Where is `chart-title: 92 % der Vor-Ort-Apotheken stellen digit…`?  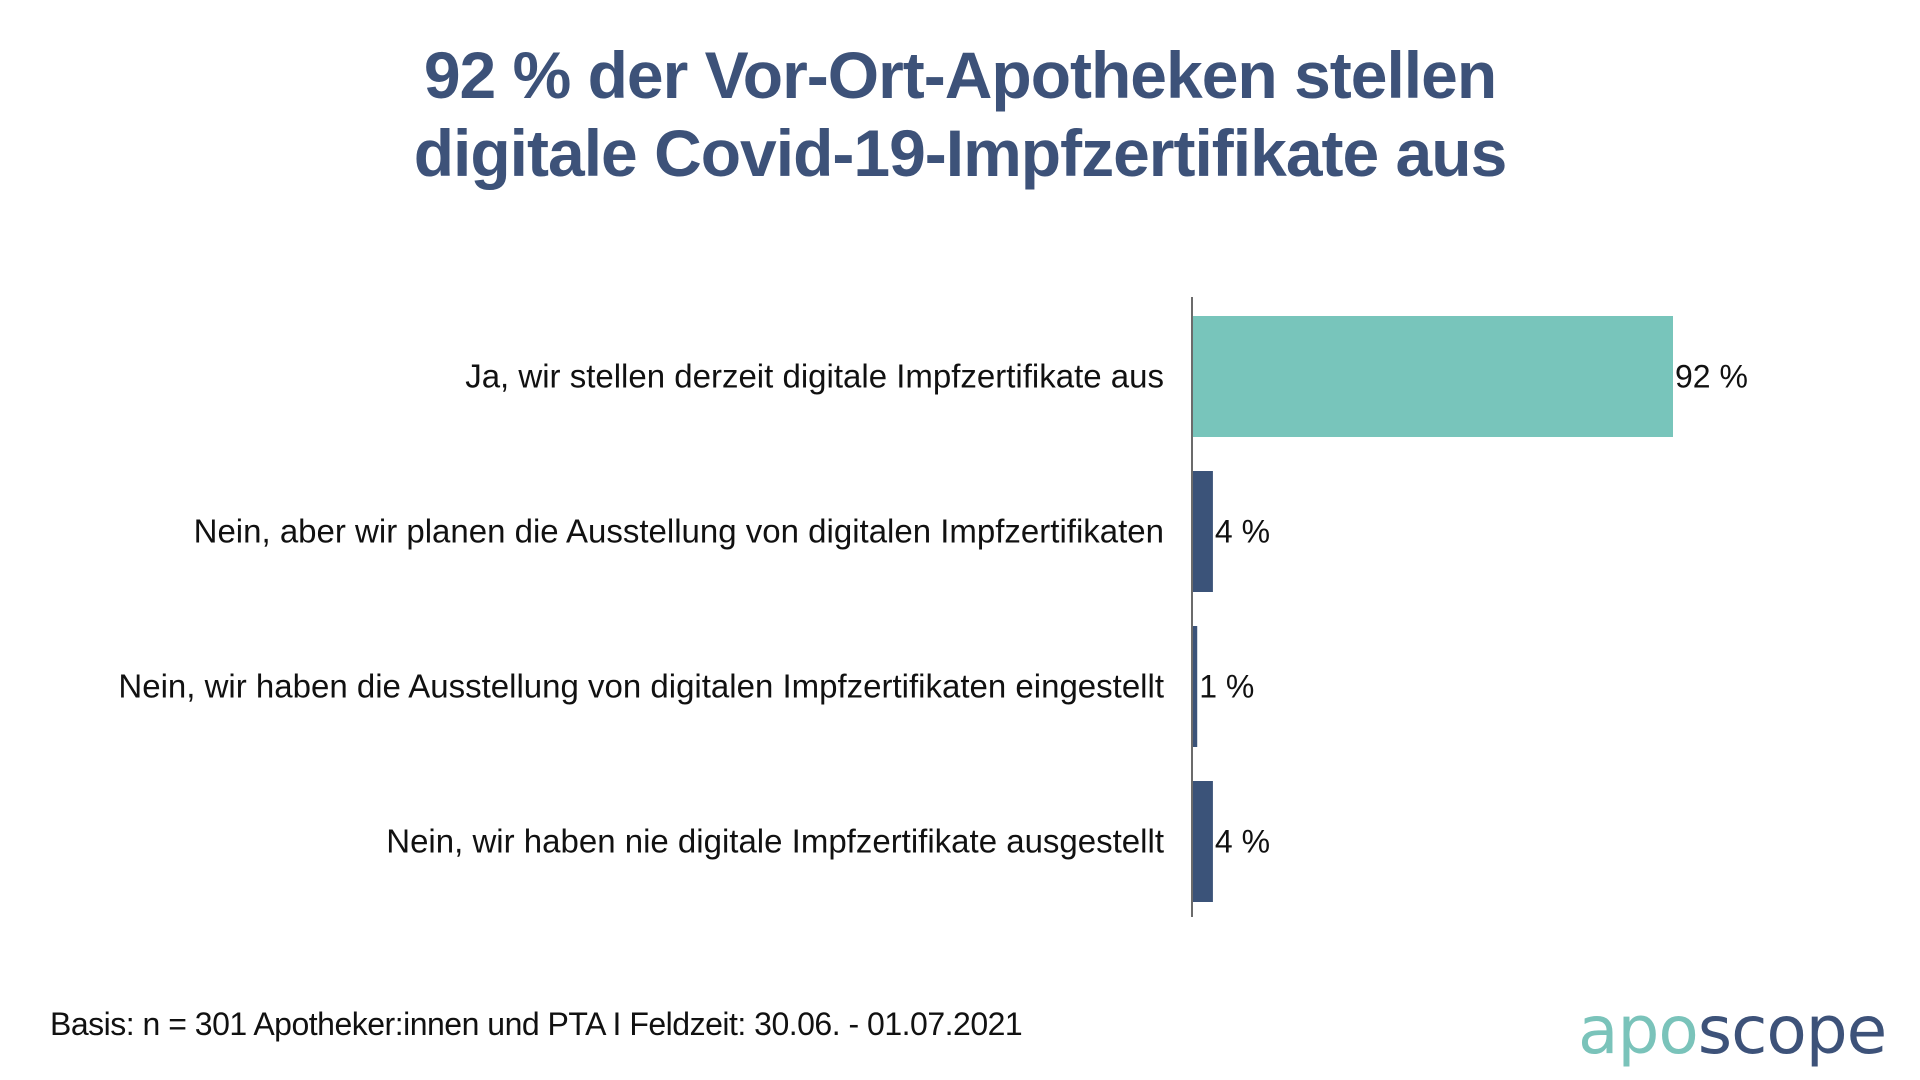
chart-title: 92 % der Vor-Ort-Apotheken stellen digit… is located at coordinates (960, 114).